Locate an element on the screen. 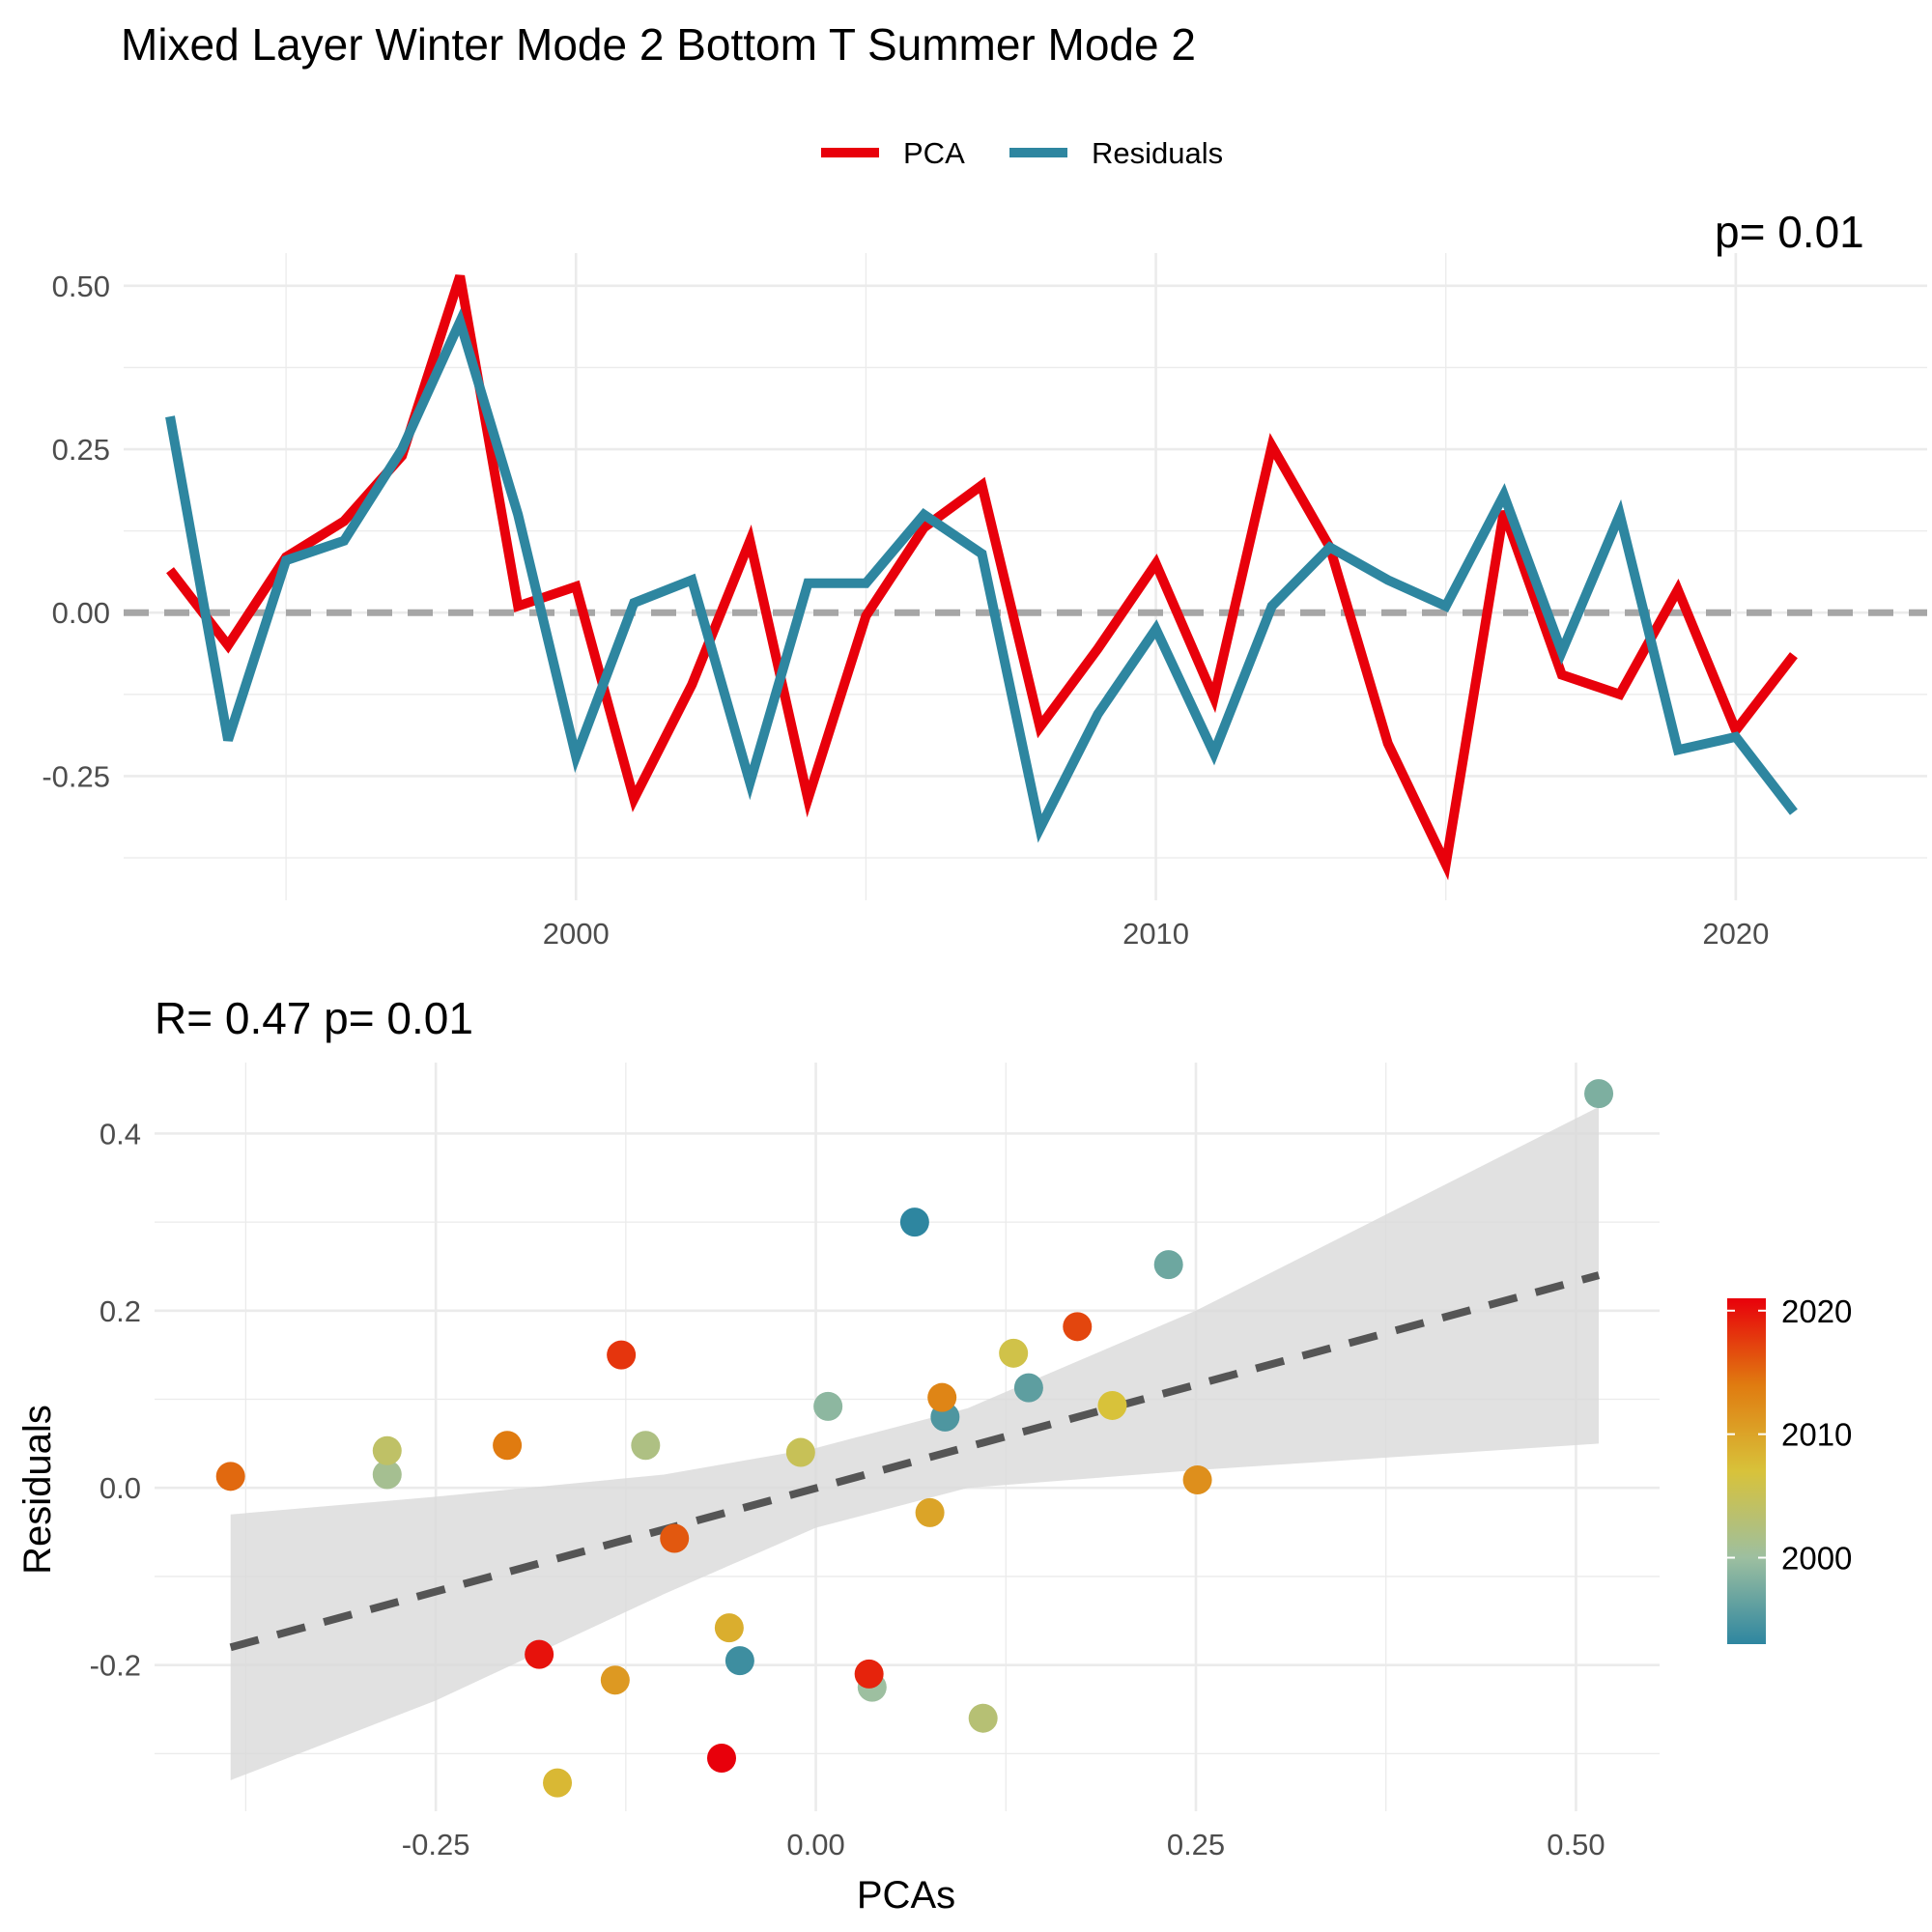 The height and width of the screenshot is (1932, 1932). y-tick-label: 0.2 is located at coordinates (120, 1311).